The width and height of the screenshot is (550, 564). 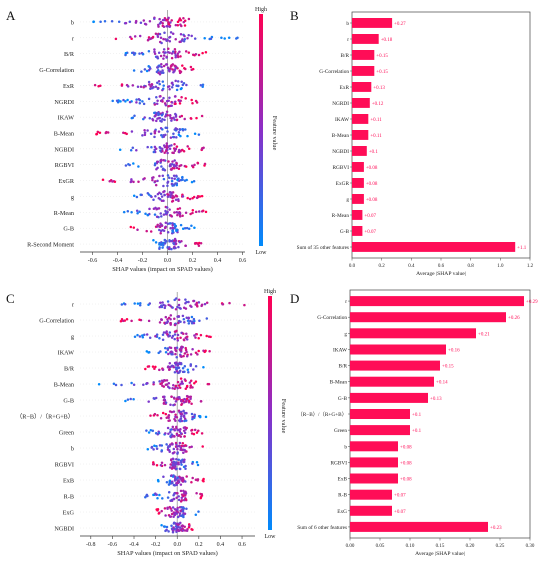 What do you see at coordinates (64, 134) in the screenshot?
I see `feature-label: B-Mean` at bounding box center [64, 134].